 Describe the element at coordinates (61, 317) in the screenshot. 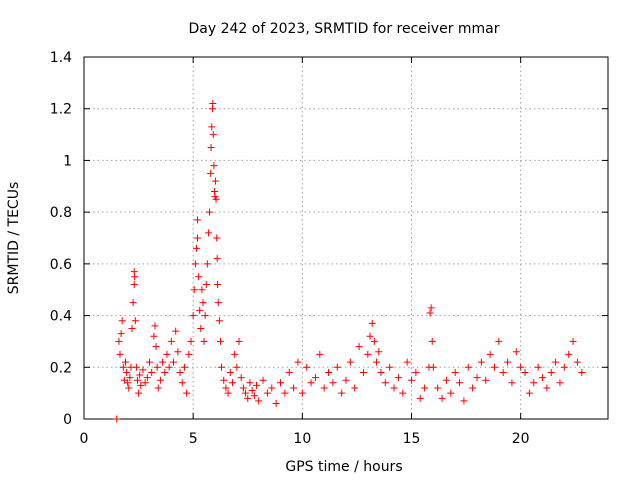

I see `y-tick-label: 0.4` at that location.